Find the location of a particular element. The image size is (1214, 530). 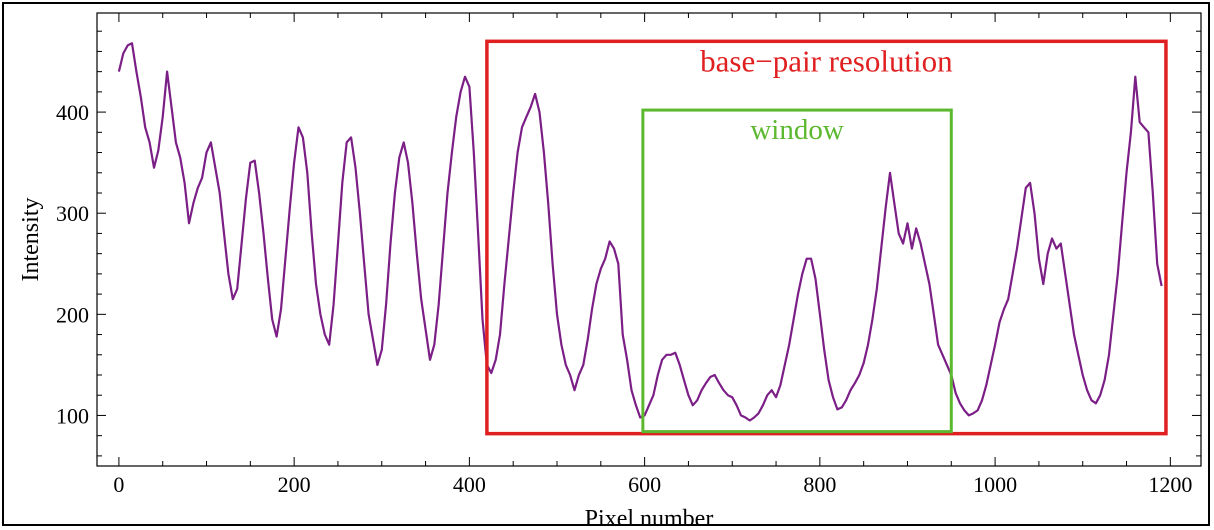

y-tick-label: 400 is located at coordinates (72, 112).